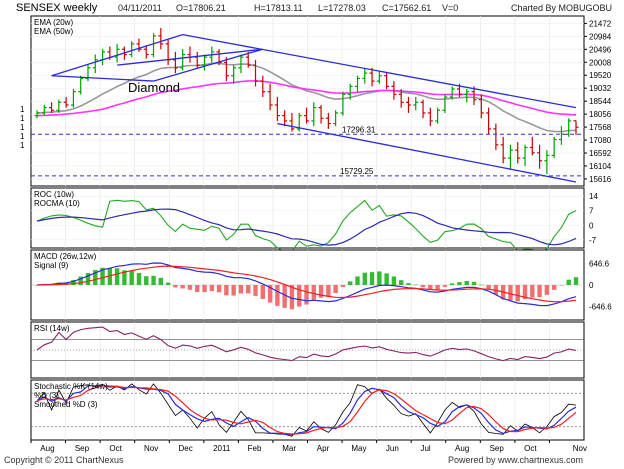 Image resolution: width=624 pixels, height=469 pixels. What do you see at coordinates (515, 460) in the screenshot?
I see `footer-powered-by: Powered by www.chartnexus.com` at bounding box center [515, 460].